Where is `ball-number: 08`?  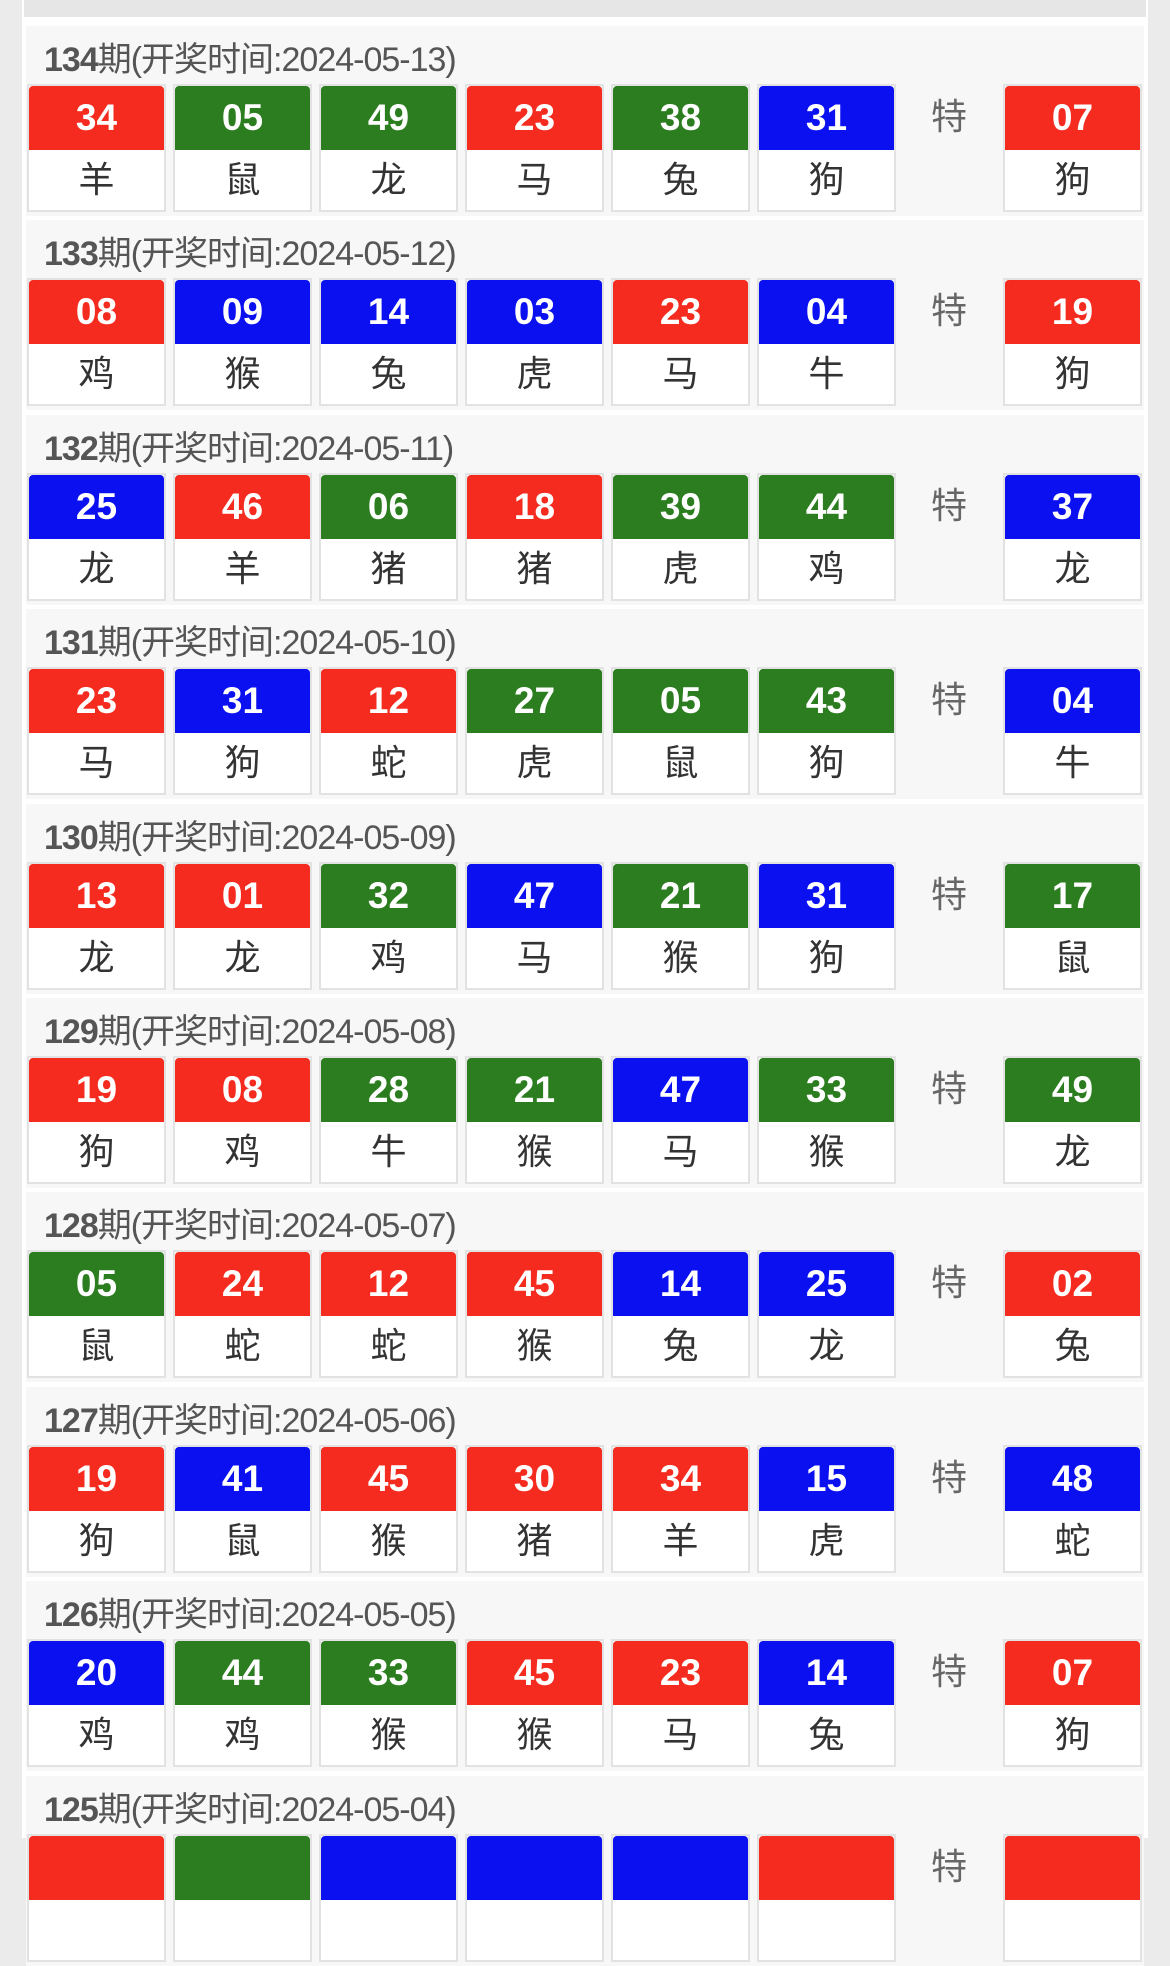
ball-number: 08 is located at coordinates (242, 1090).